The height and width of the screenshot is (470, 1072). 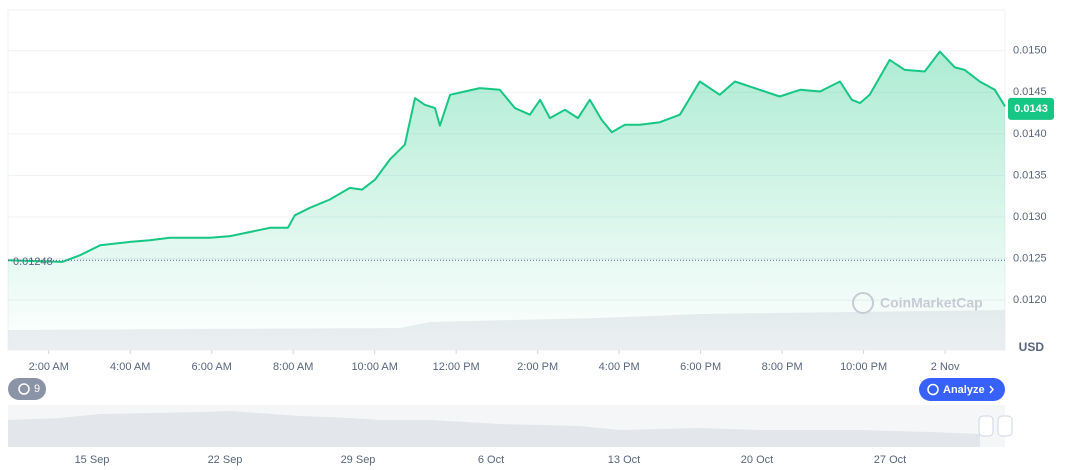 What do you see at coordinates (1030, 51) in the screenshot?
I see `y-tick-label: 0.0150` at bounding box center [1030, 51].